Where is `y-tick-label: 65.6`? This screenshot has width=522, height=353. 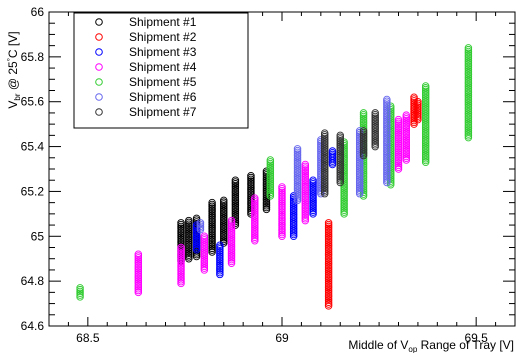 y-tick-label: 65.6 is located at coordinates (33, 102).